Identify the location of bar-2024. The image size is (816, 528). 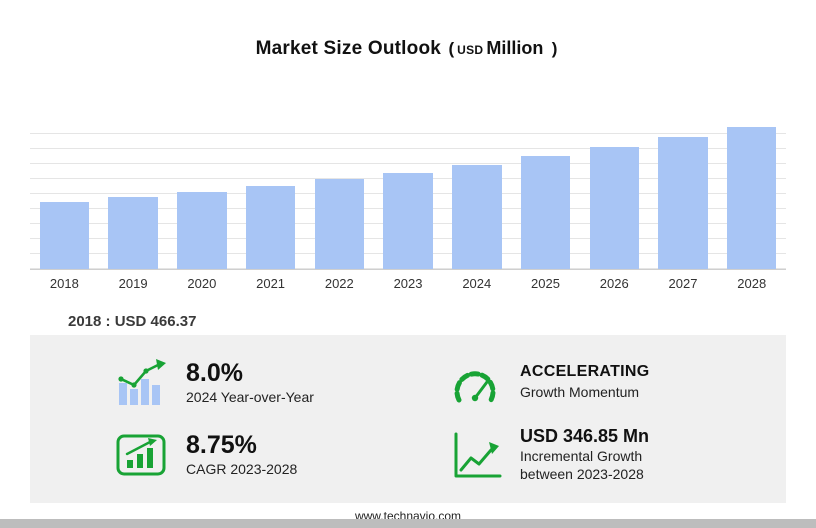
(477, 216).